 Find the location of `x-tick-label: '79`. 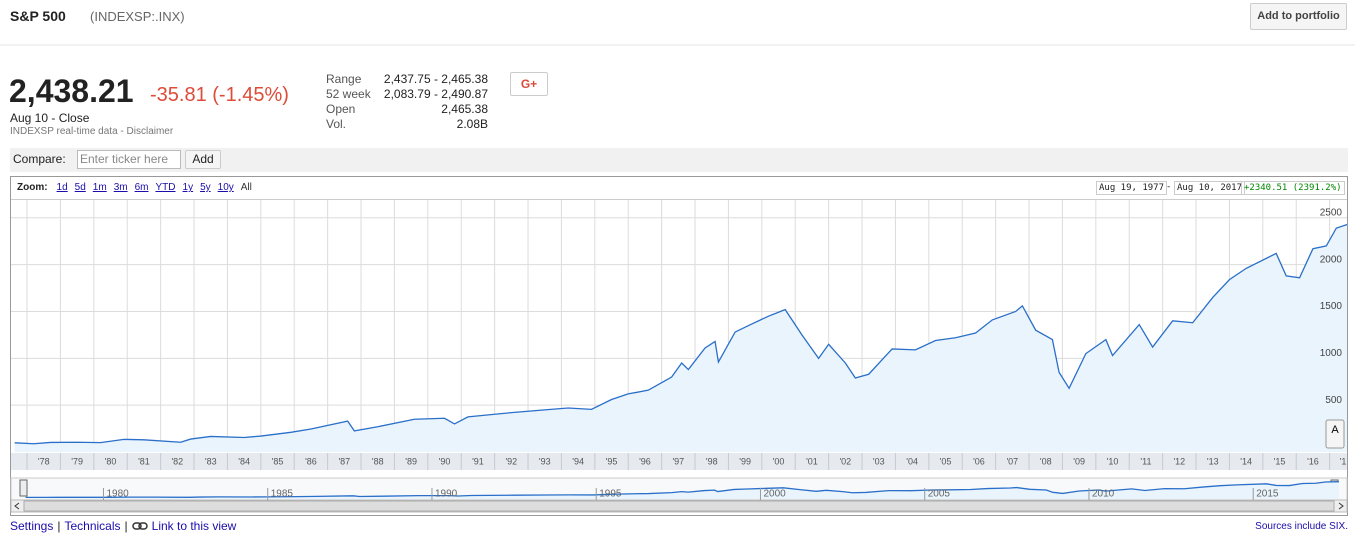

x-tick-label: '79 is located at coordinates (77, 461).